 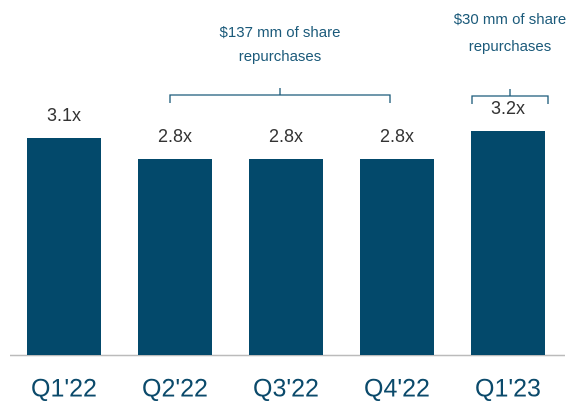 What do you see at coordinates (175, 389) in the screenshot?
I see `x-tick-label: Q2'22` at bounding box center [175, 389].